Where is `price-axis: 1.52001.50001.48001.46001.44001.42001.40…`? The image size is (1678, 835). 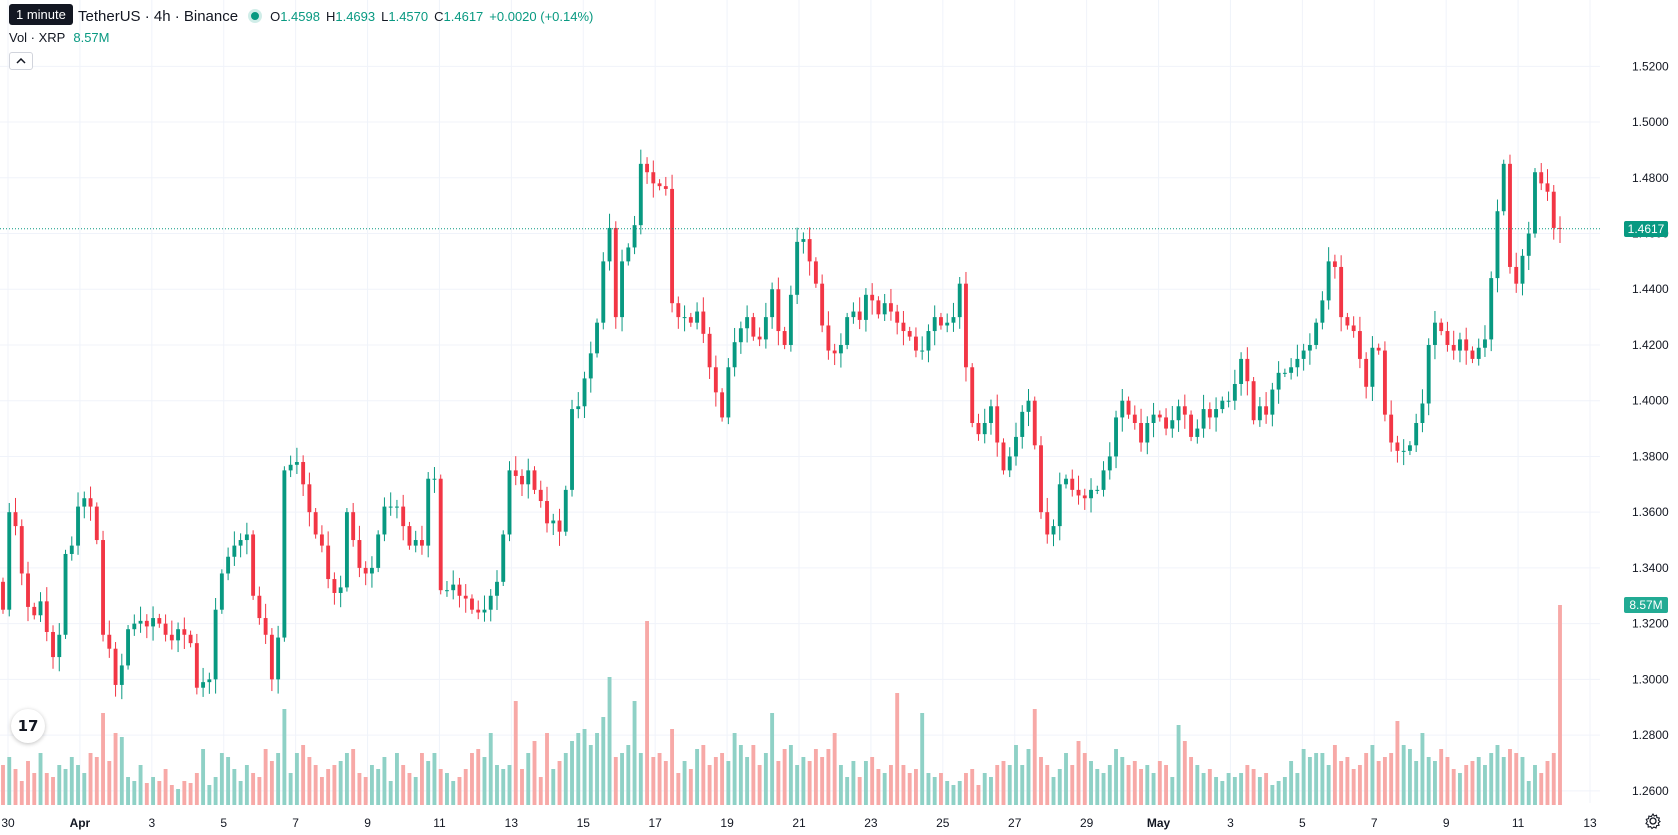 price-axis: 1.52001.50001.48001.46001.44001.42001.40… is located at coordinates (1650, 428).